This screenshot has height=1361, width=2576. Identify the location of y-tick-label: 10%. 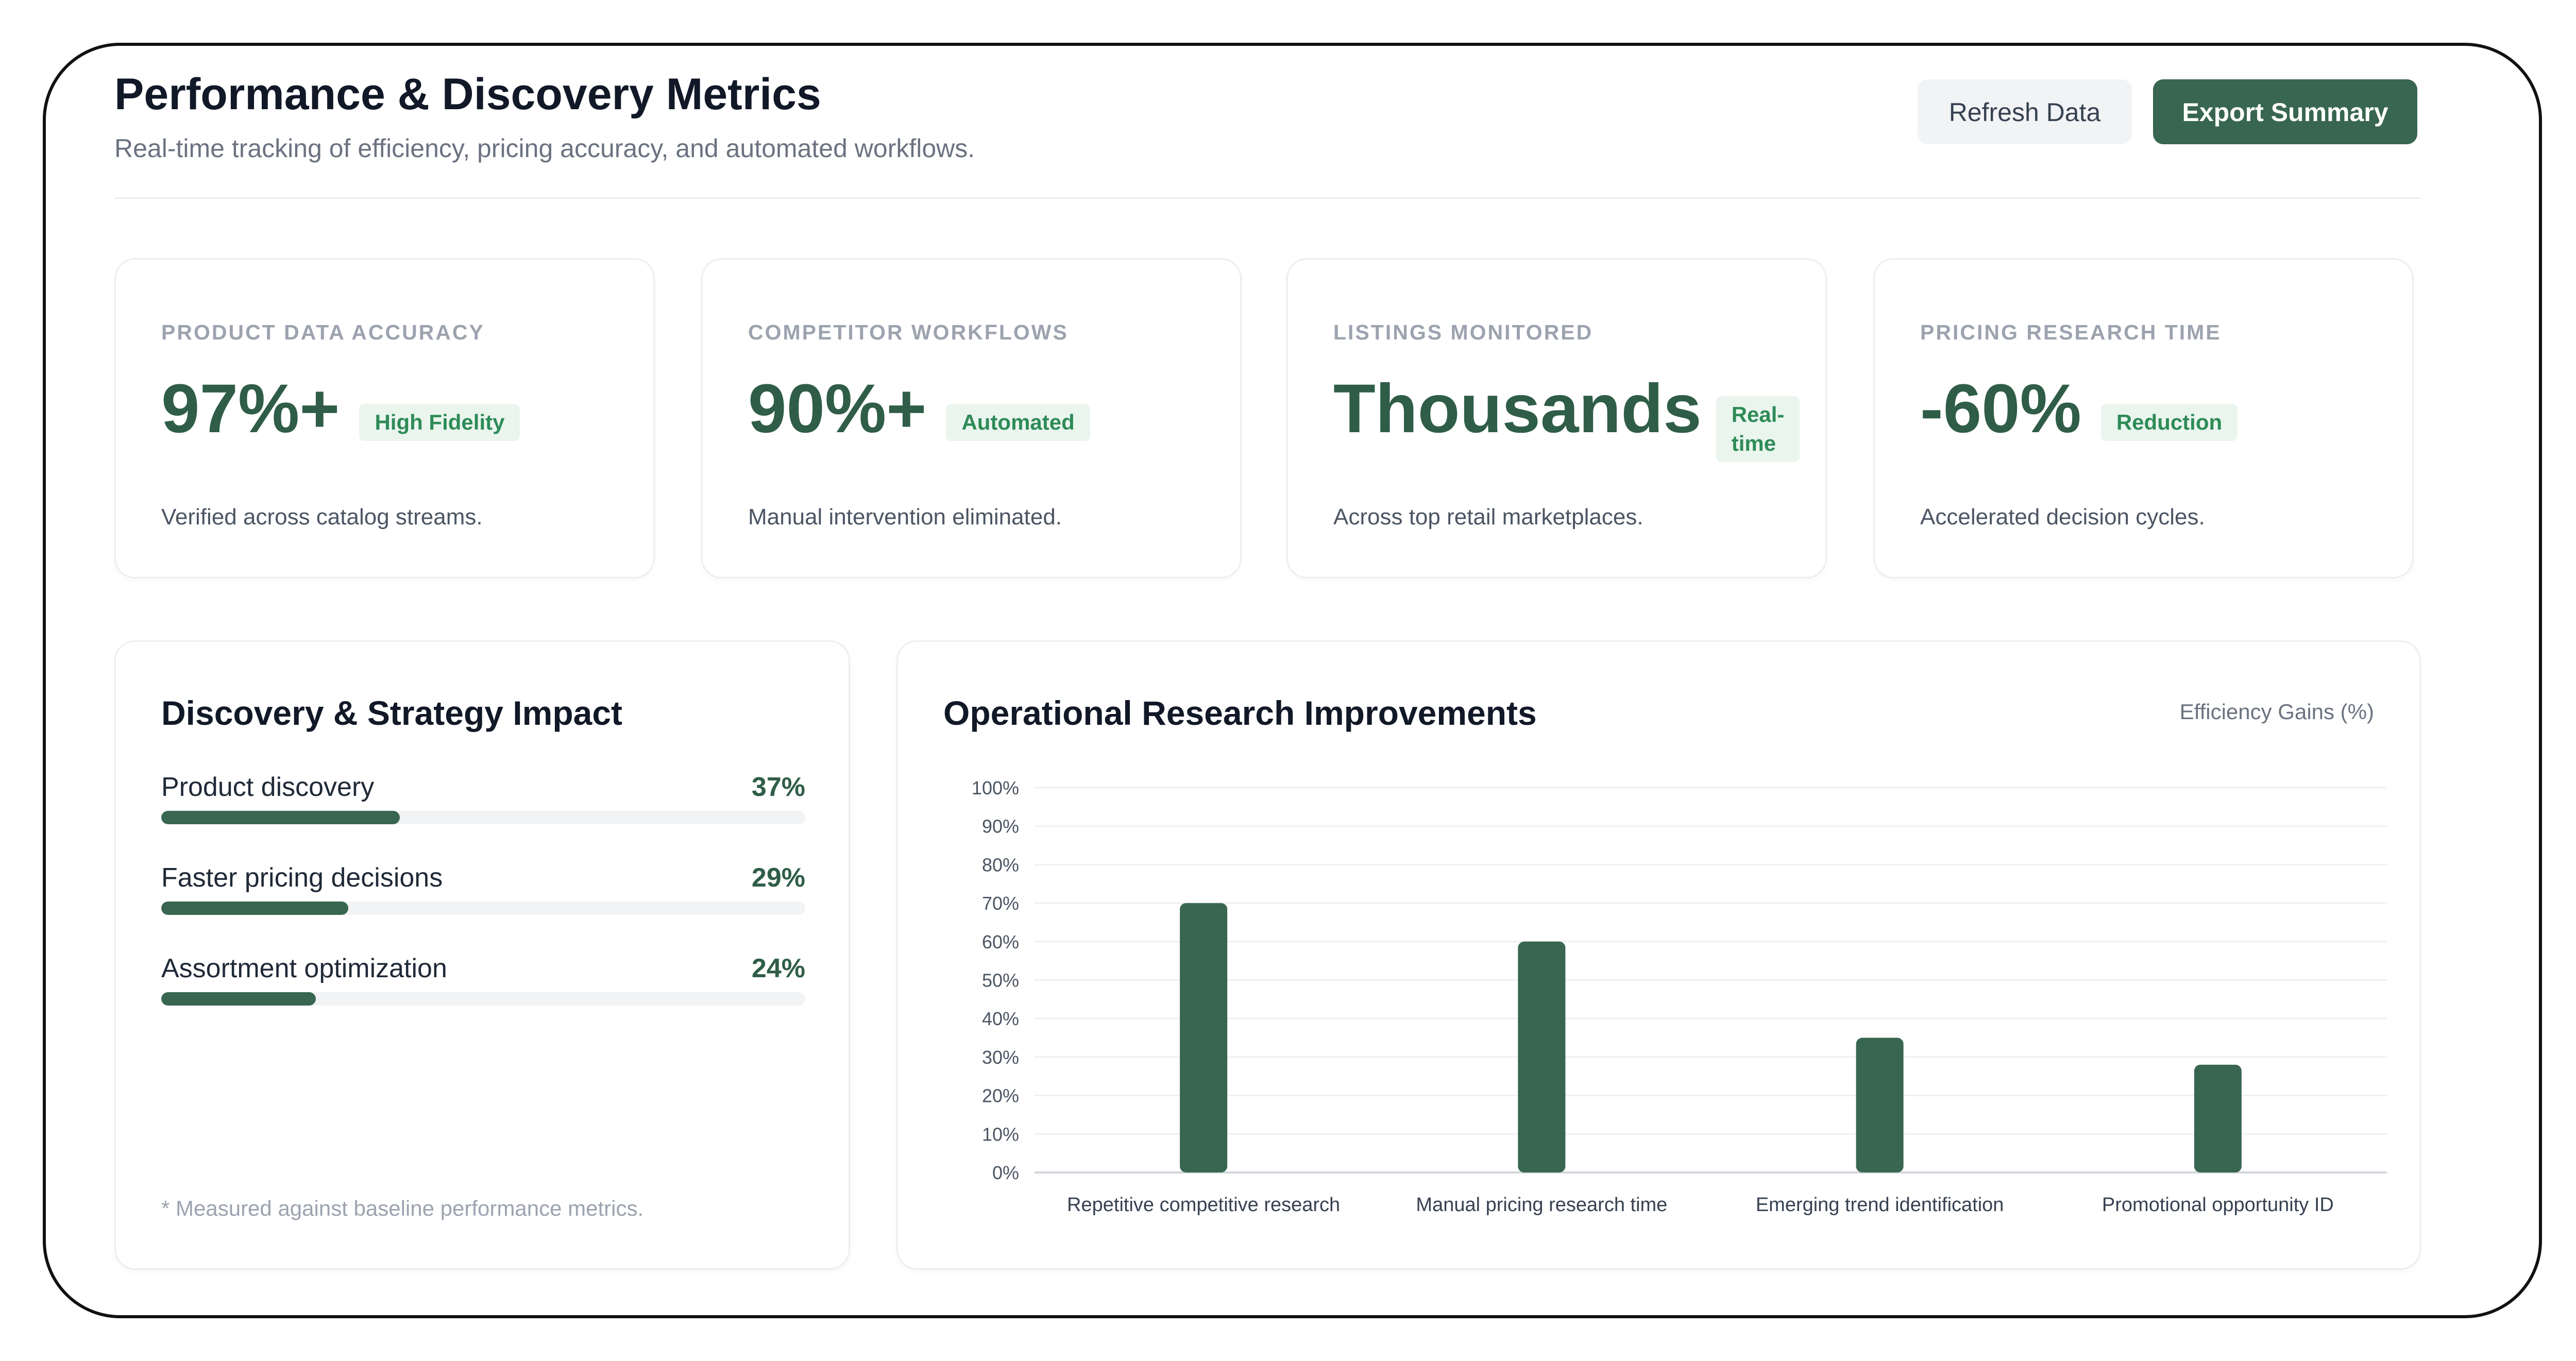
(1000, 1134).